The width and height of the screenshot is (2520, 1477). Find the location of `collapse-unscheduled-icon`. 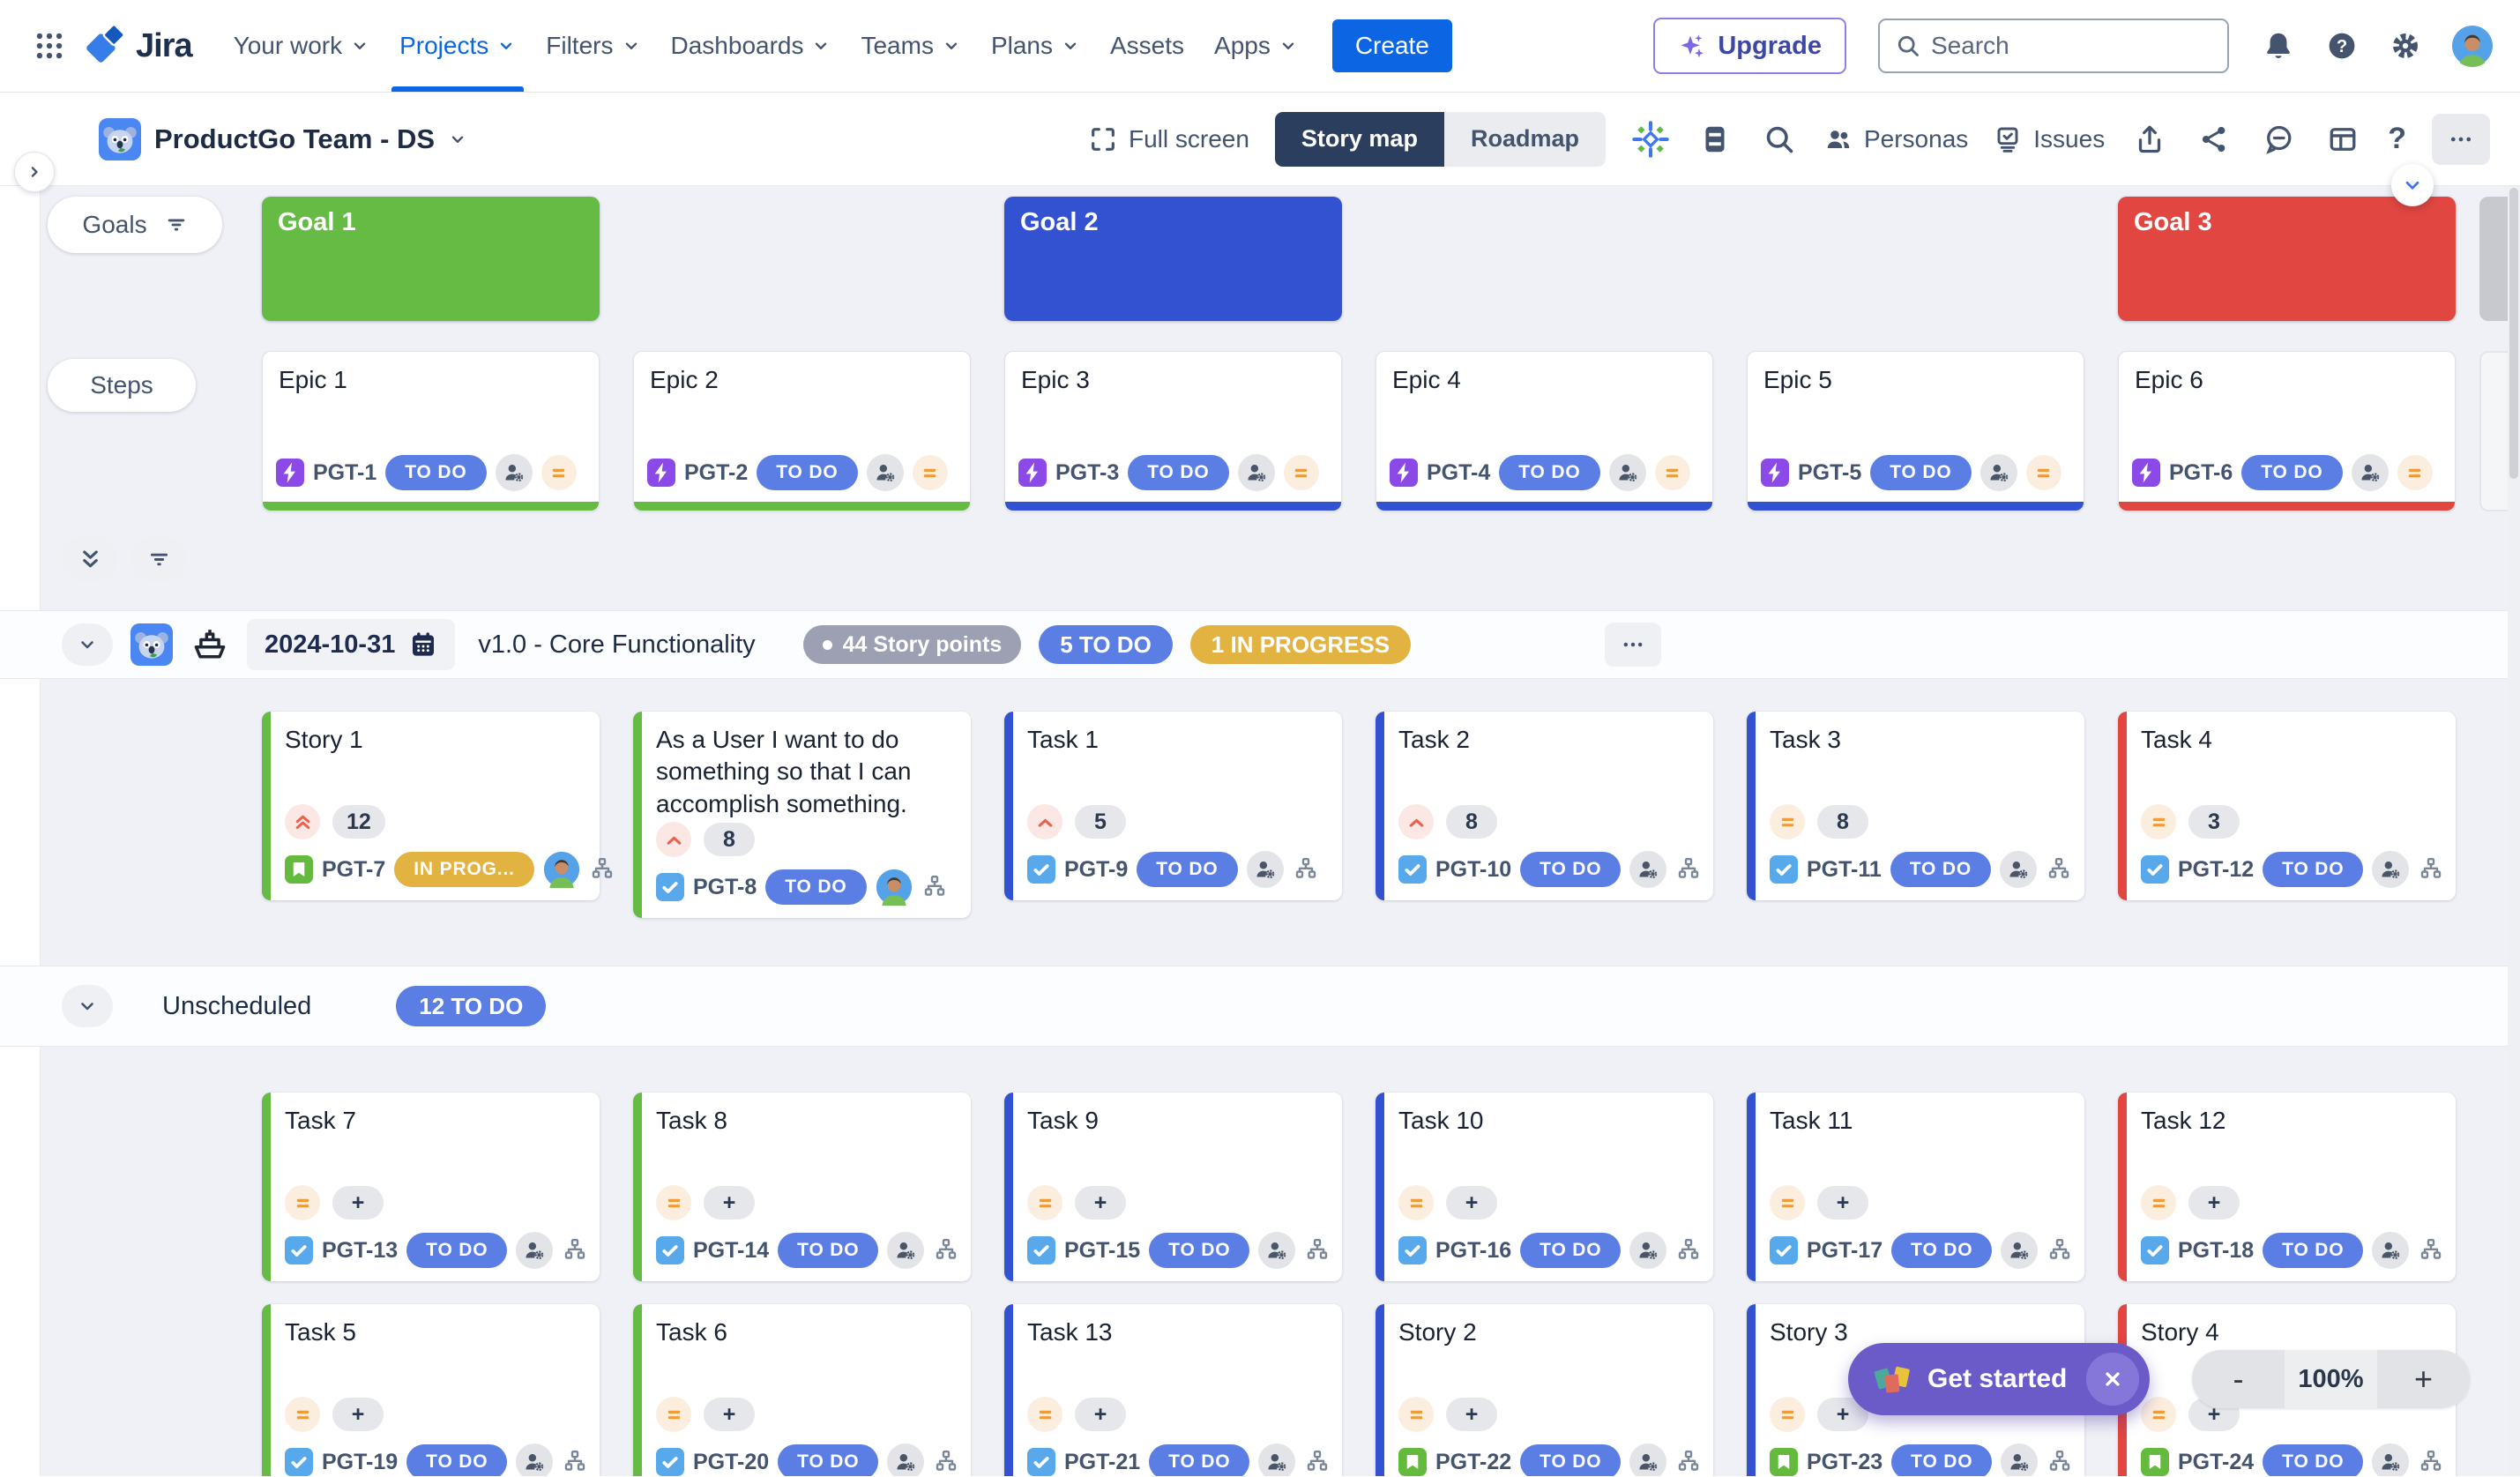

collapse-unscheduled-icon is located at coordinates (87, 1006).